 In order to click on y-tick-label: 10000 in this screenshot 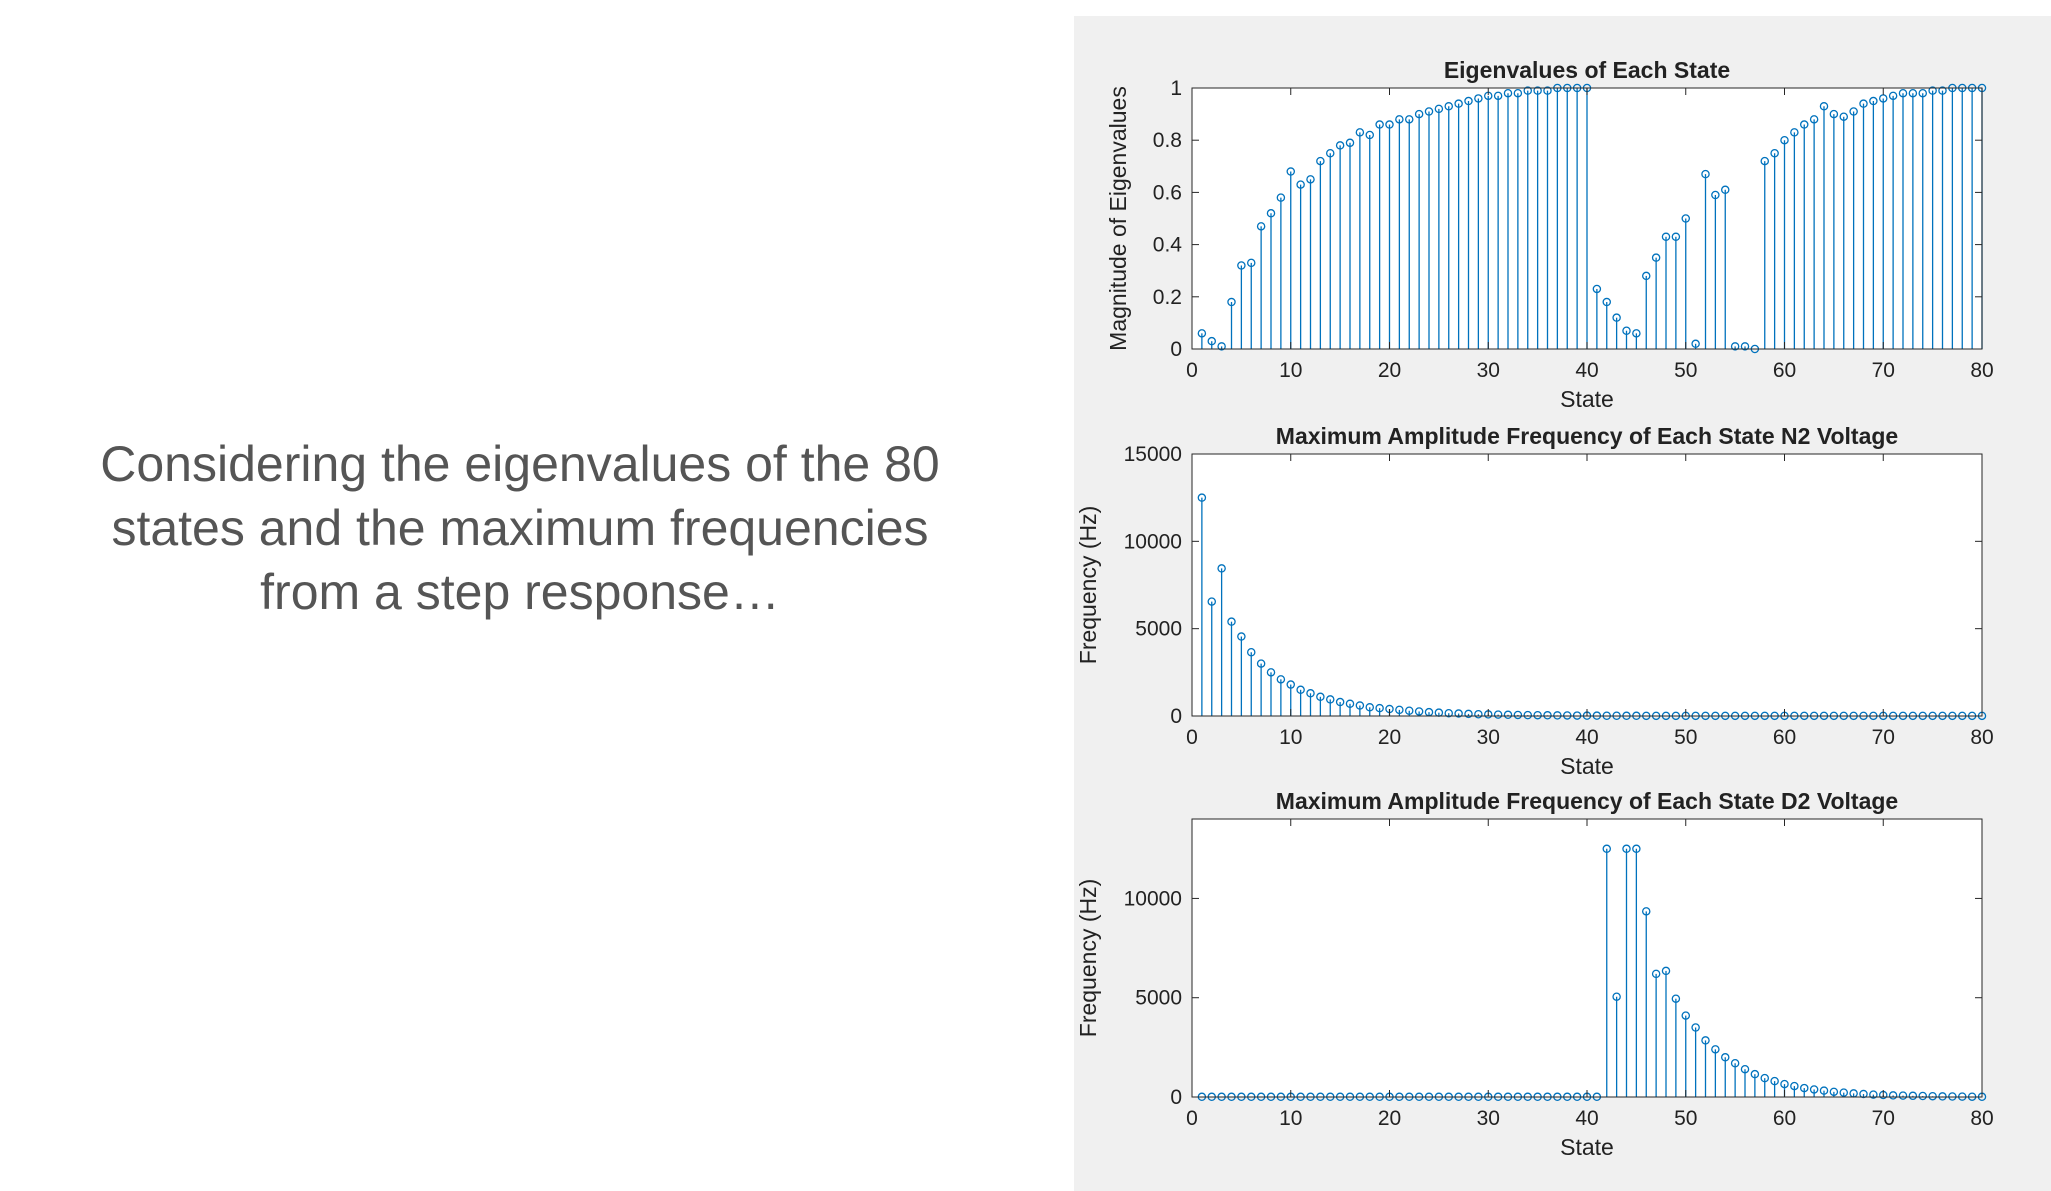, I will do `click(1153, 898)`.